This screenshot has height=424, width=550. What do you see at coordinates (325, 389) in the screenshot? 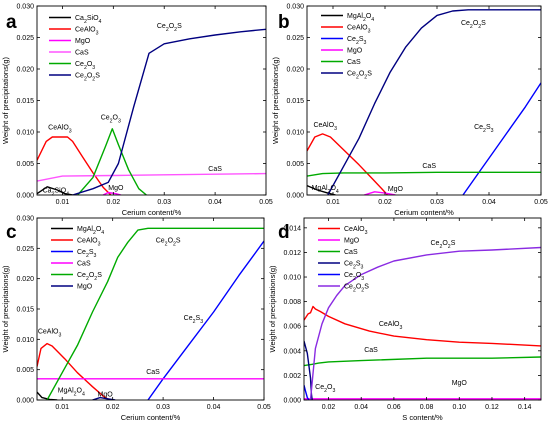
I see `annotation-ce2o3: Ce2O3` at bounding box center [325, 389].